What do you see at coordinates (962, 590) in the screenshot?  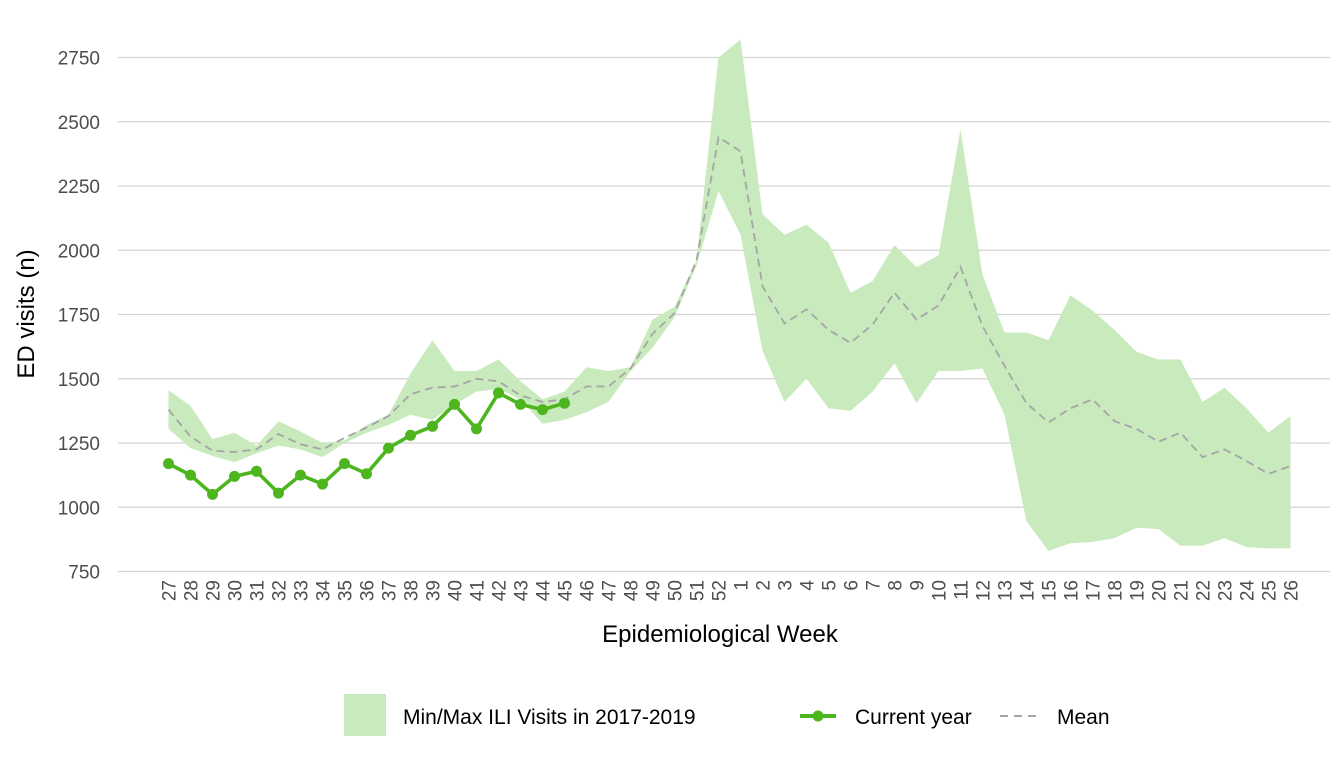 I see `x-tick-label: 11` at bounding box center [962, 590].